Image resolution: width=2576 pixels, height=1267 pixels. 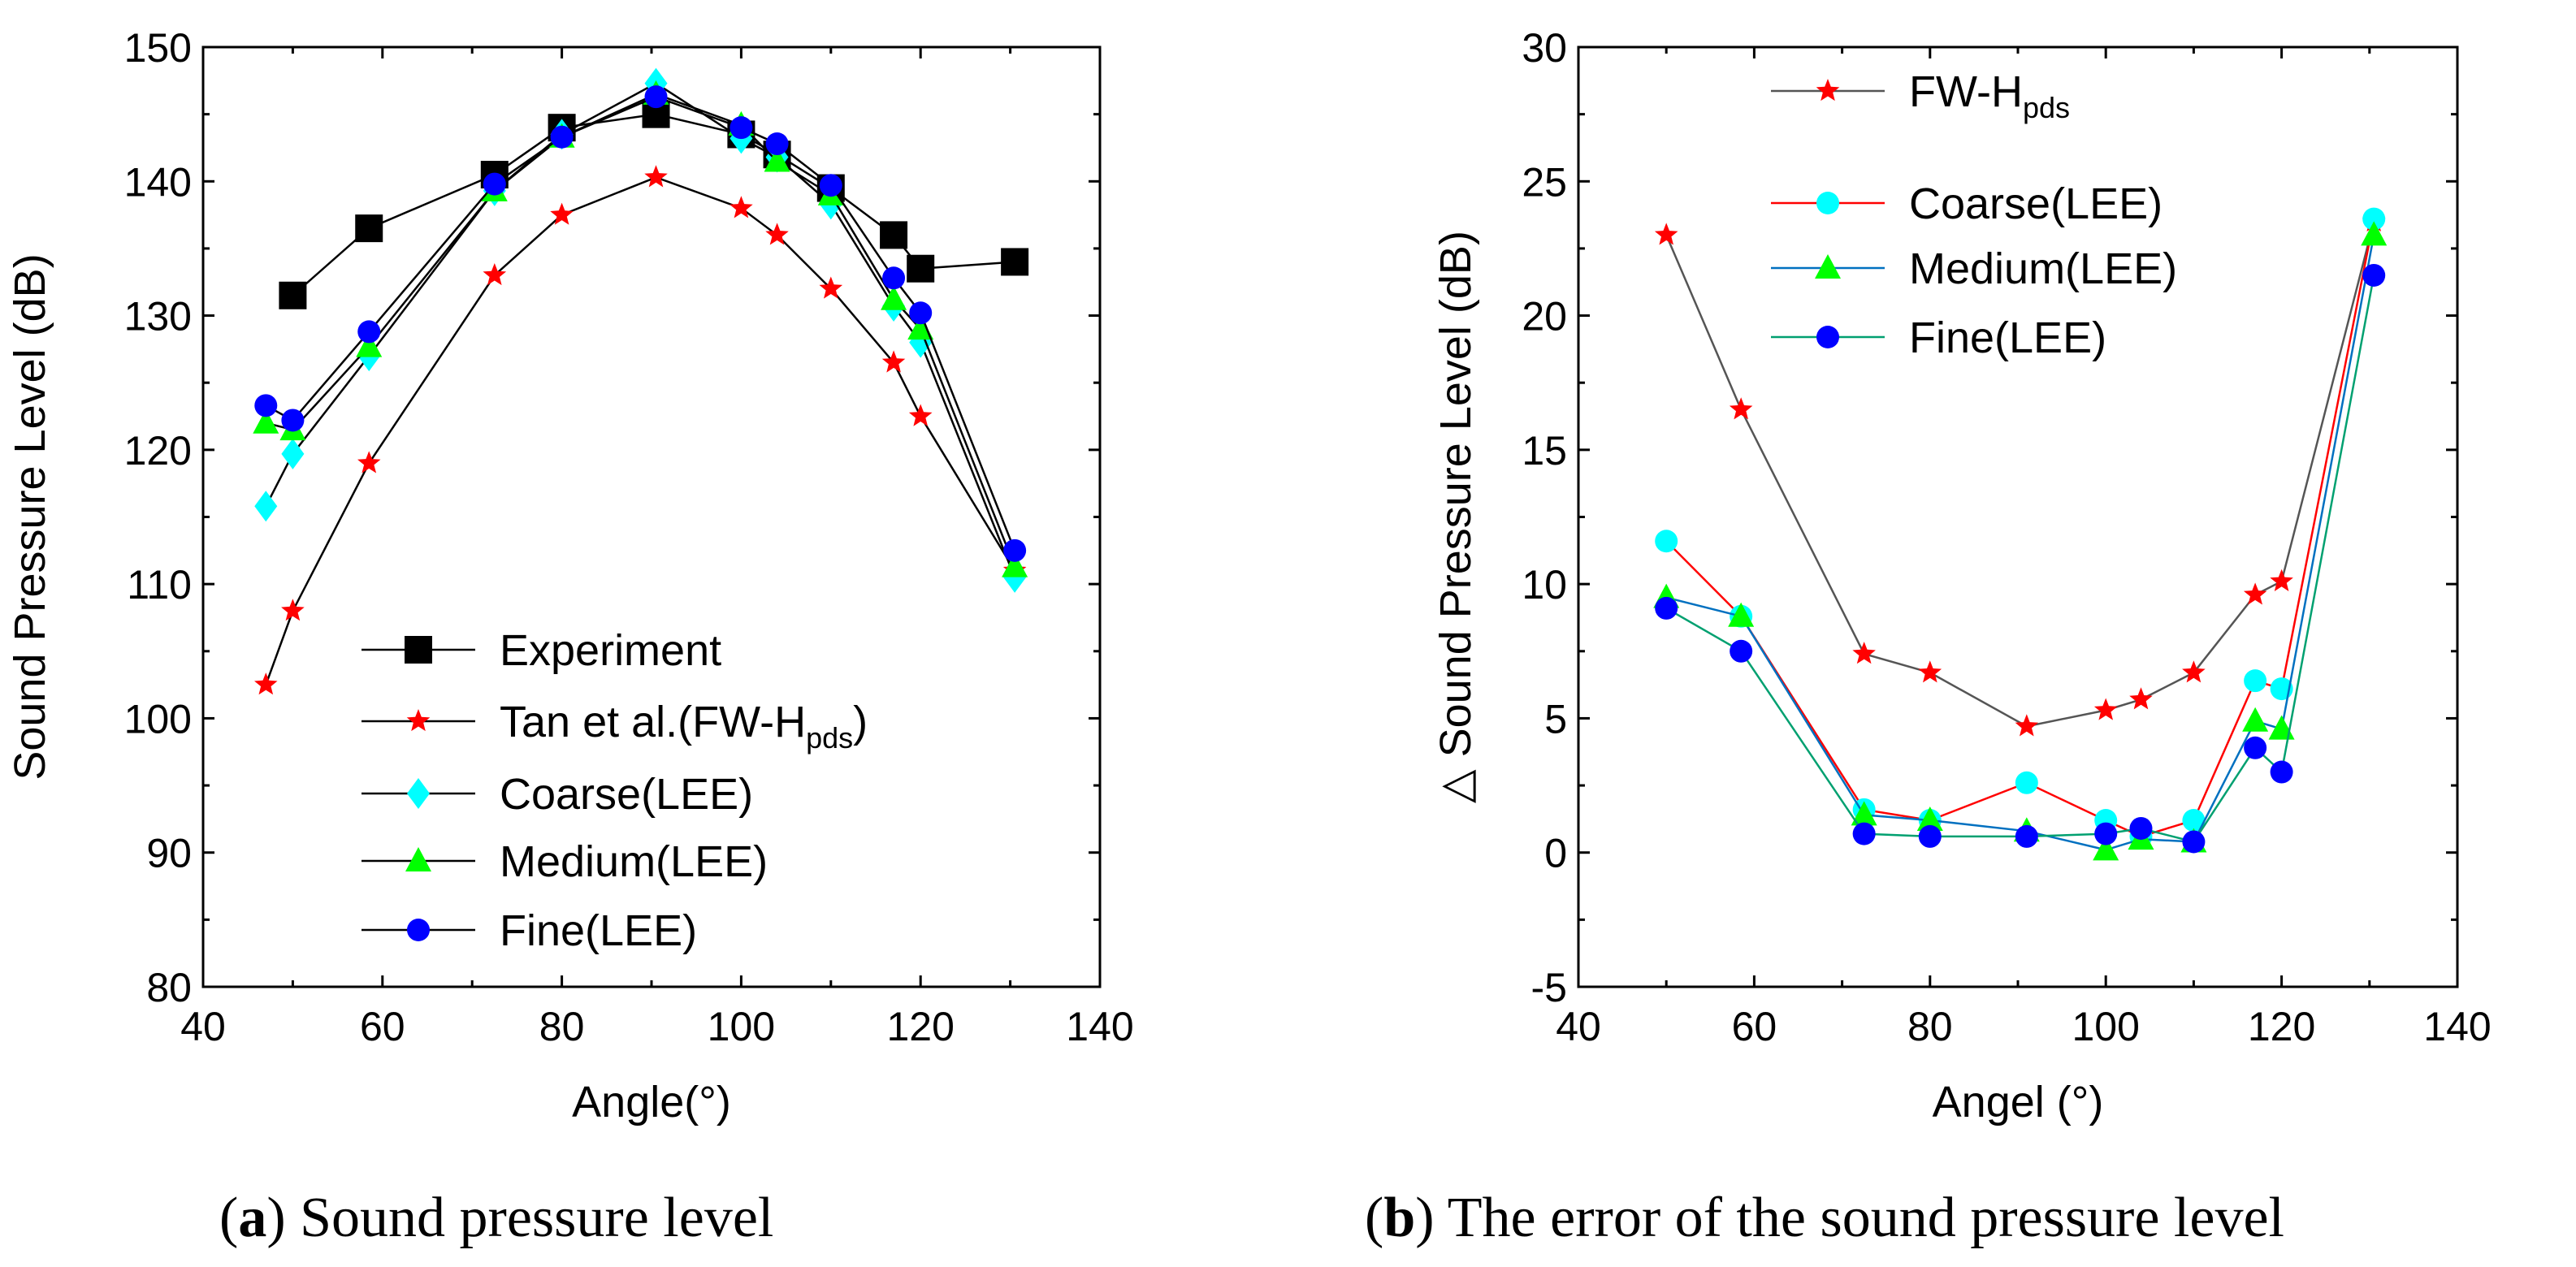 What do you see at coordinates (634, 861) in the screenshot?
I see `panel-a-legend-label: Medium(LEE)` at bounding box center [634, 861].